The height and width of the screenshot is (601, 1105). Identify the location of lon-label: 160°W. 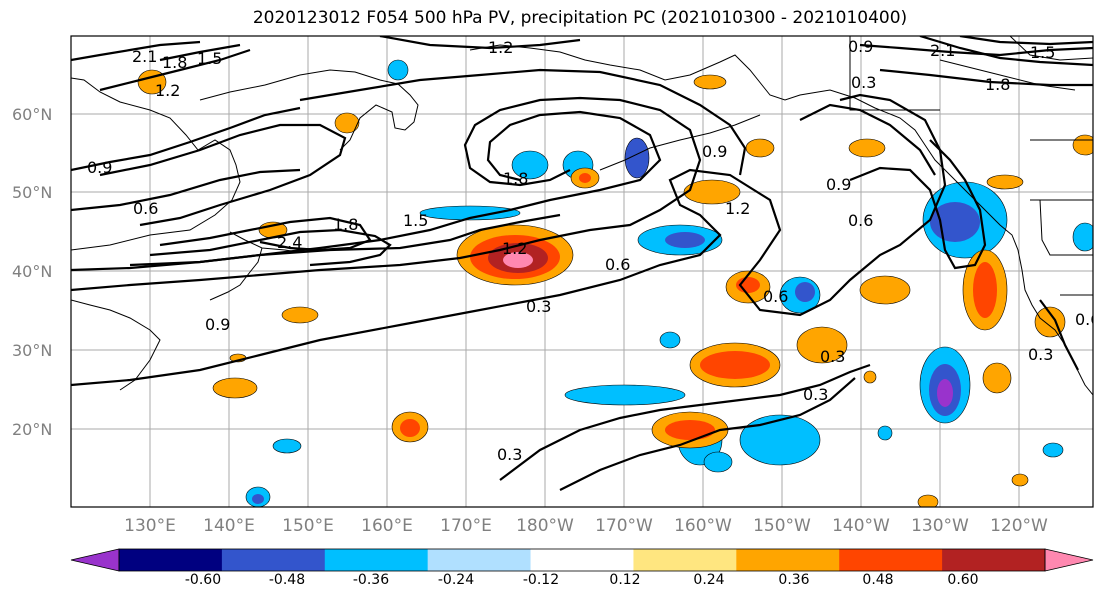
(703, 526).